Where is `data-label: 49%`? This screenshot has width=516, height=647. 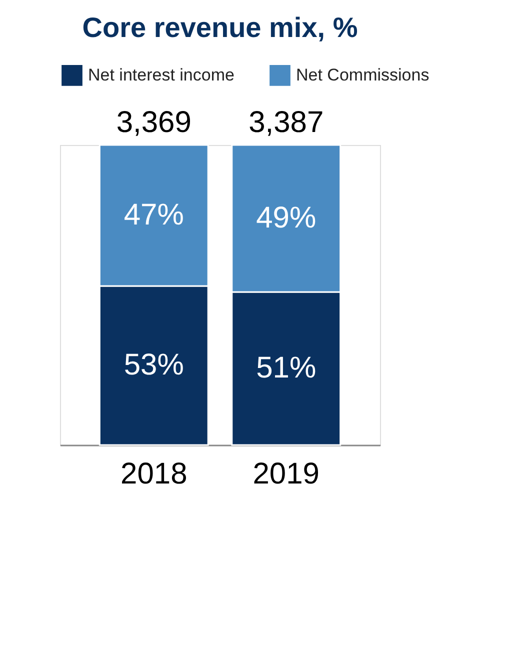
data-label: 49% is located at coordinates (286, 218).